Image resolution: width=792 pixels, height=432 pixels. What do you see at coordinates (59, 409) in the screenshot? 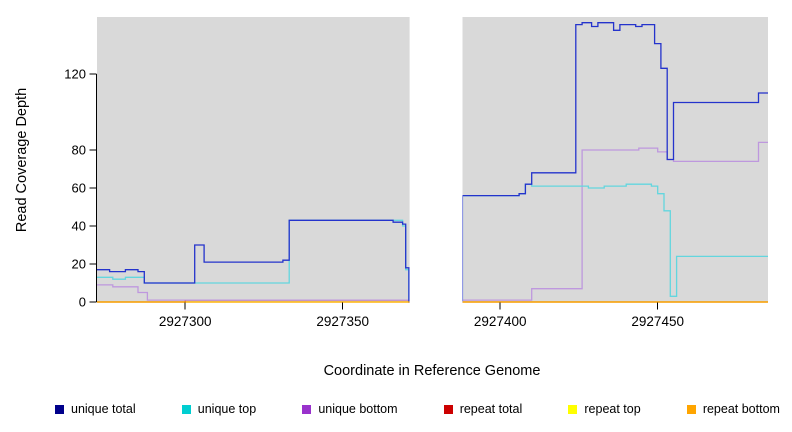
I see `legend-swatch-unique-total` at bounding box center [59, 409].